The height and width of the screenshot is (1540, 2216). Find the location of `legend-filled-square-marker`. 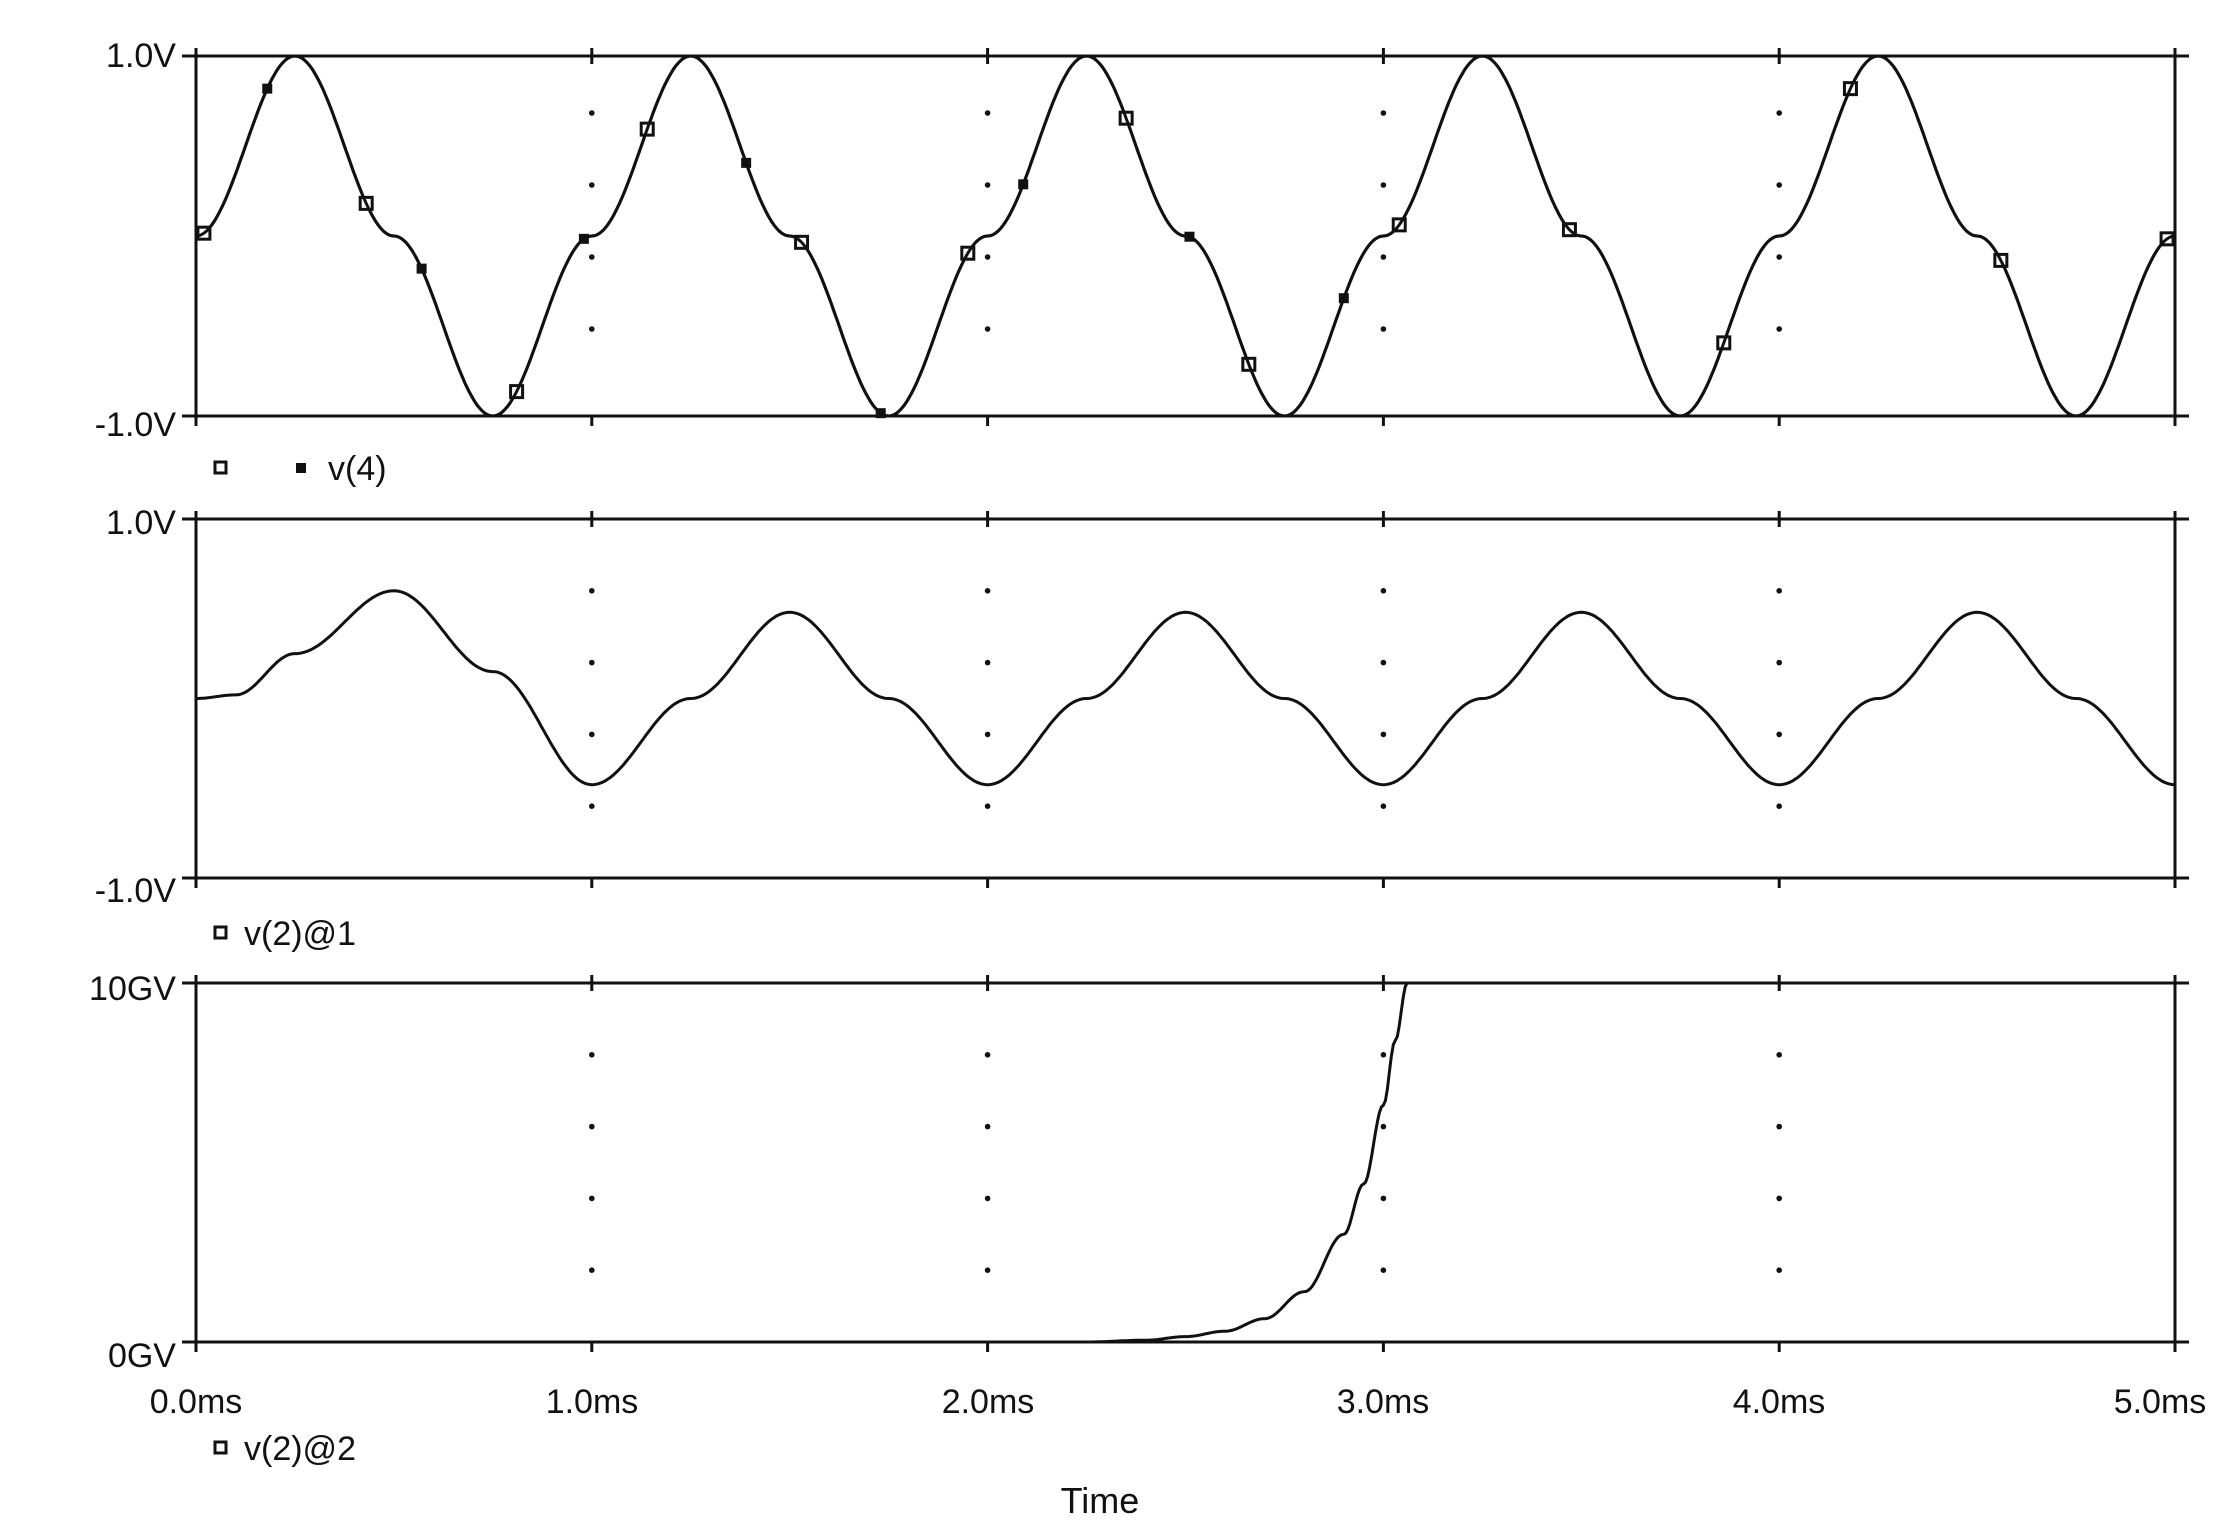

legend-filled-square-marker is located at coordinates (301, 468).